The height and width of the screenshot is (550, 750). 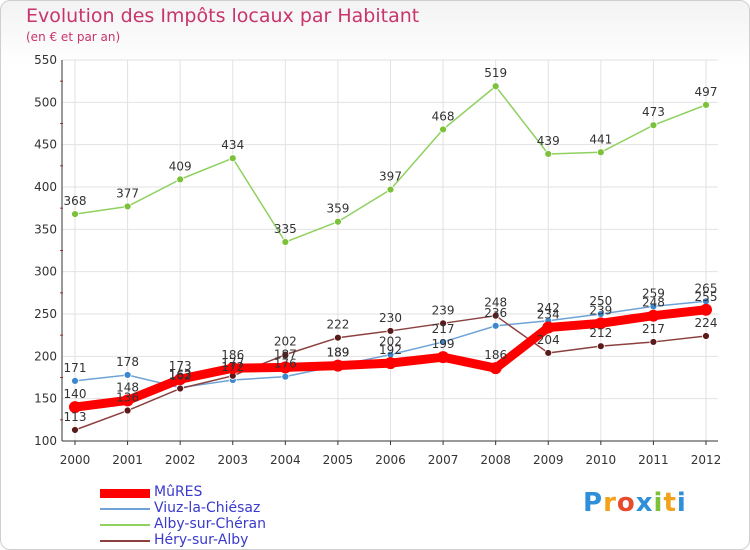 What do you see at coordinates (610, 503) in the screenshot?
I see `logo-letter: r` at bounding box center [610, 503].